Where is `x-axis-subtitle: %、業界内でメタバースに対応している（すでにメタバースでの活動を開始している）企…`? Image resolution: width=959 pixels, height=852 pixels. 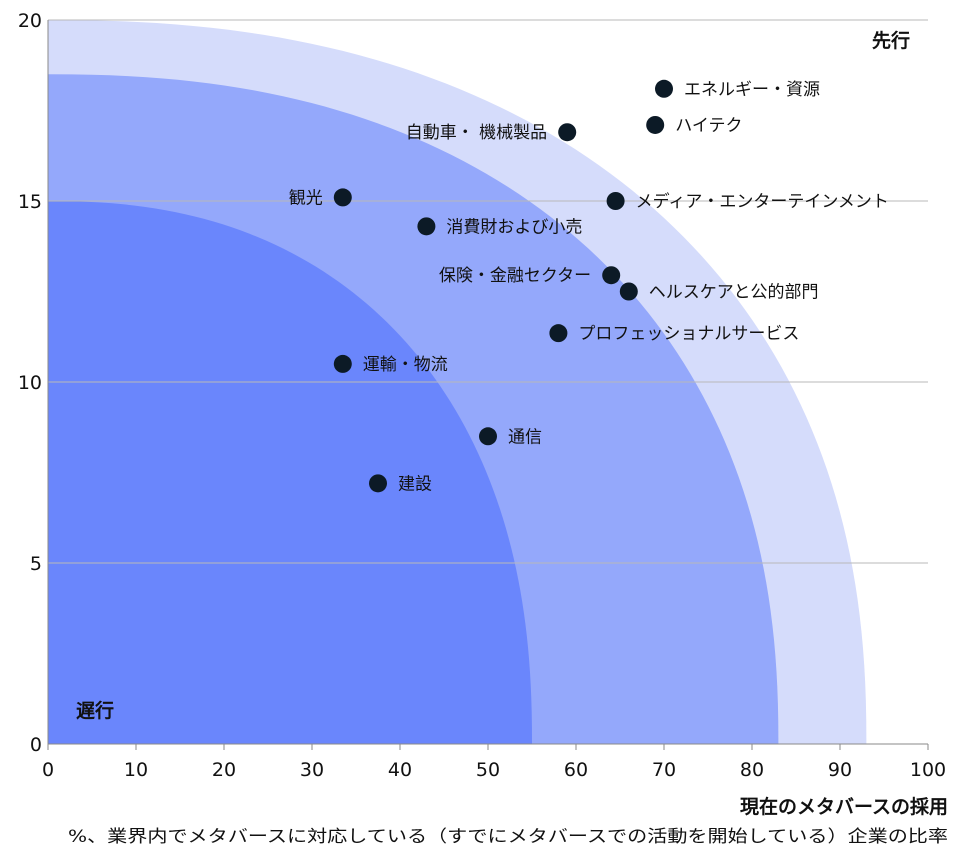 x-axis-subtitle: %、業界内でメタバースに対応している（すでにメタバースでの活動を開始している）企… is located at coordinates (508, 837).